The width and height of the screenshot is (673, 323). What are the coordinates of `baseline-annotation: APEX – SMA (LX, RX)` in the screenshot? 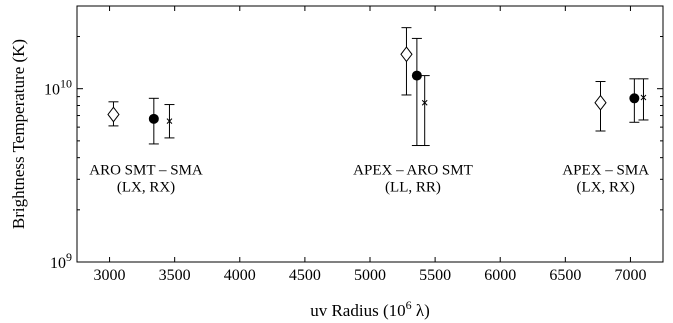 It's located at (605, 178).